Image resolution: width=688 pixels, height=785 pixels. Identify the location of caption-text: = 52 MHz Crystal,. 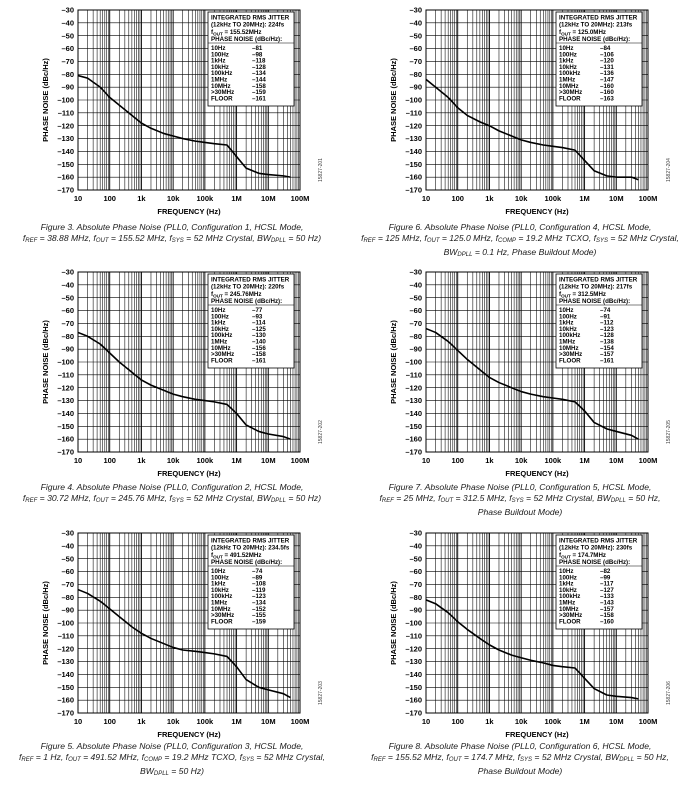
(643, 238).